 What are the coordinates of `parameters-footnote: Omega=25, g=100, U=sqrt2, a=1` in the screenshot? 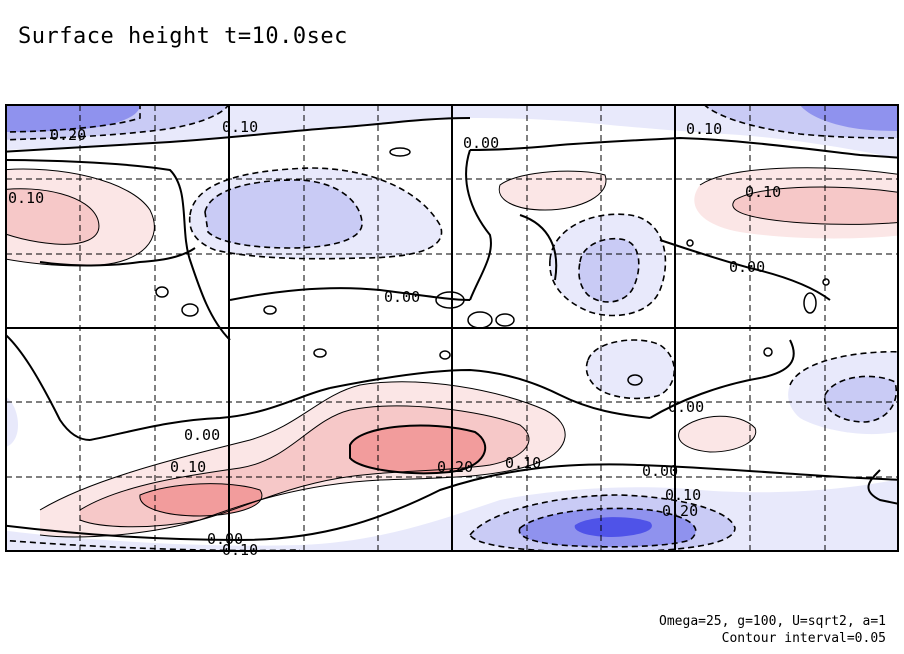 It's located at (772, 621).